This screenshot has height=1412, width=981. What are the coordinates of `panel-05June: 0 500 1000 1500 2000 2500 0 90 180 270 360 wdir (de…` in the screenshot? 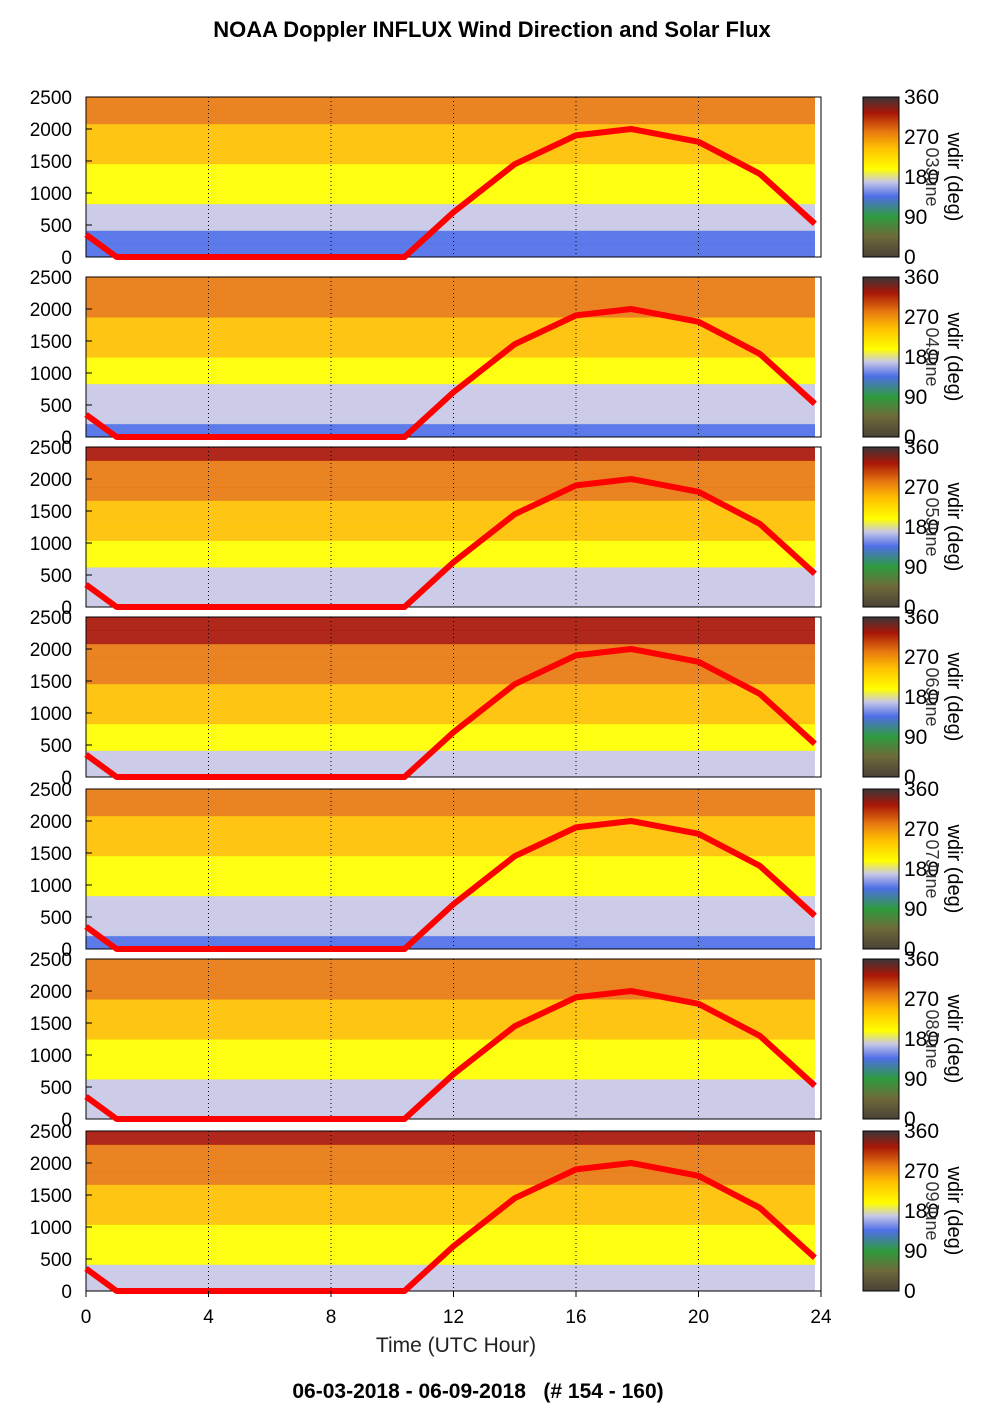 It's located at (497, 527).